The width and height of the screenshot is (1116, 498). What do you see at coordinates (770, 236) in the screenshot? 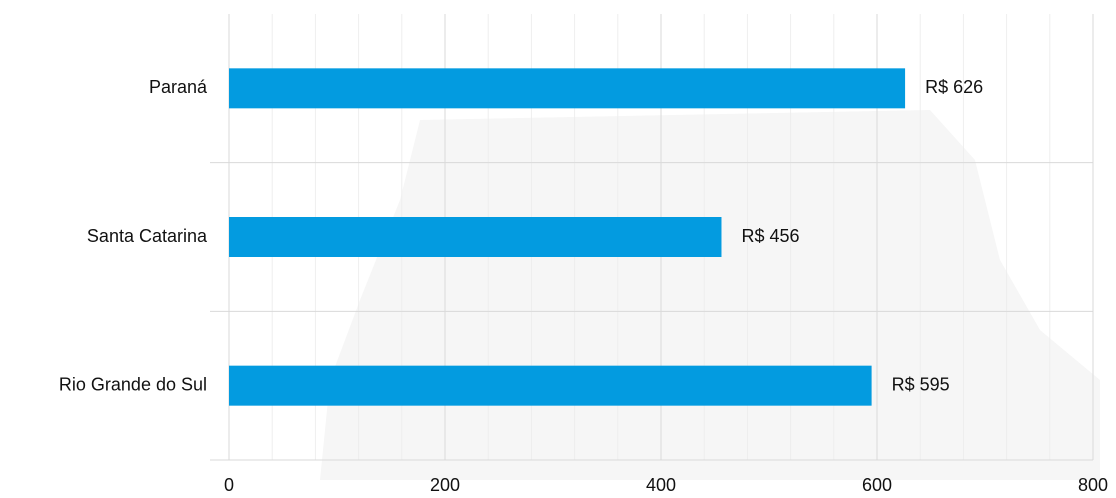
I see `value-label: R$ 456` at bounding box center [770, 236].